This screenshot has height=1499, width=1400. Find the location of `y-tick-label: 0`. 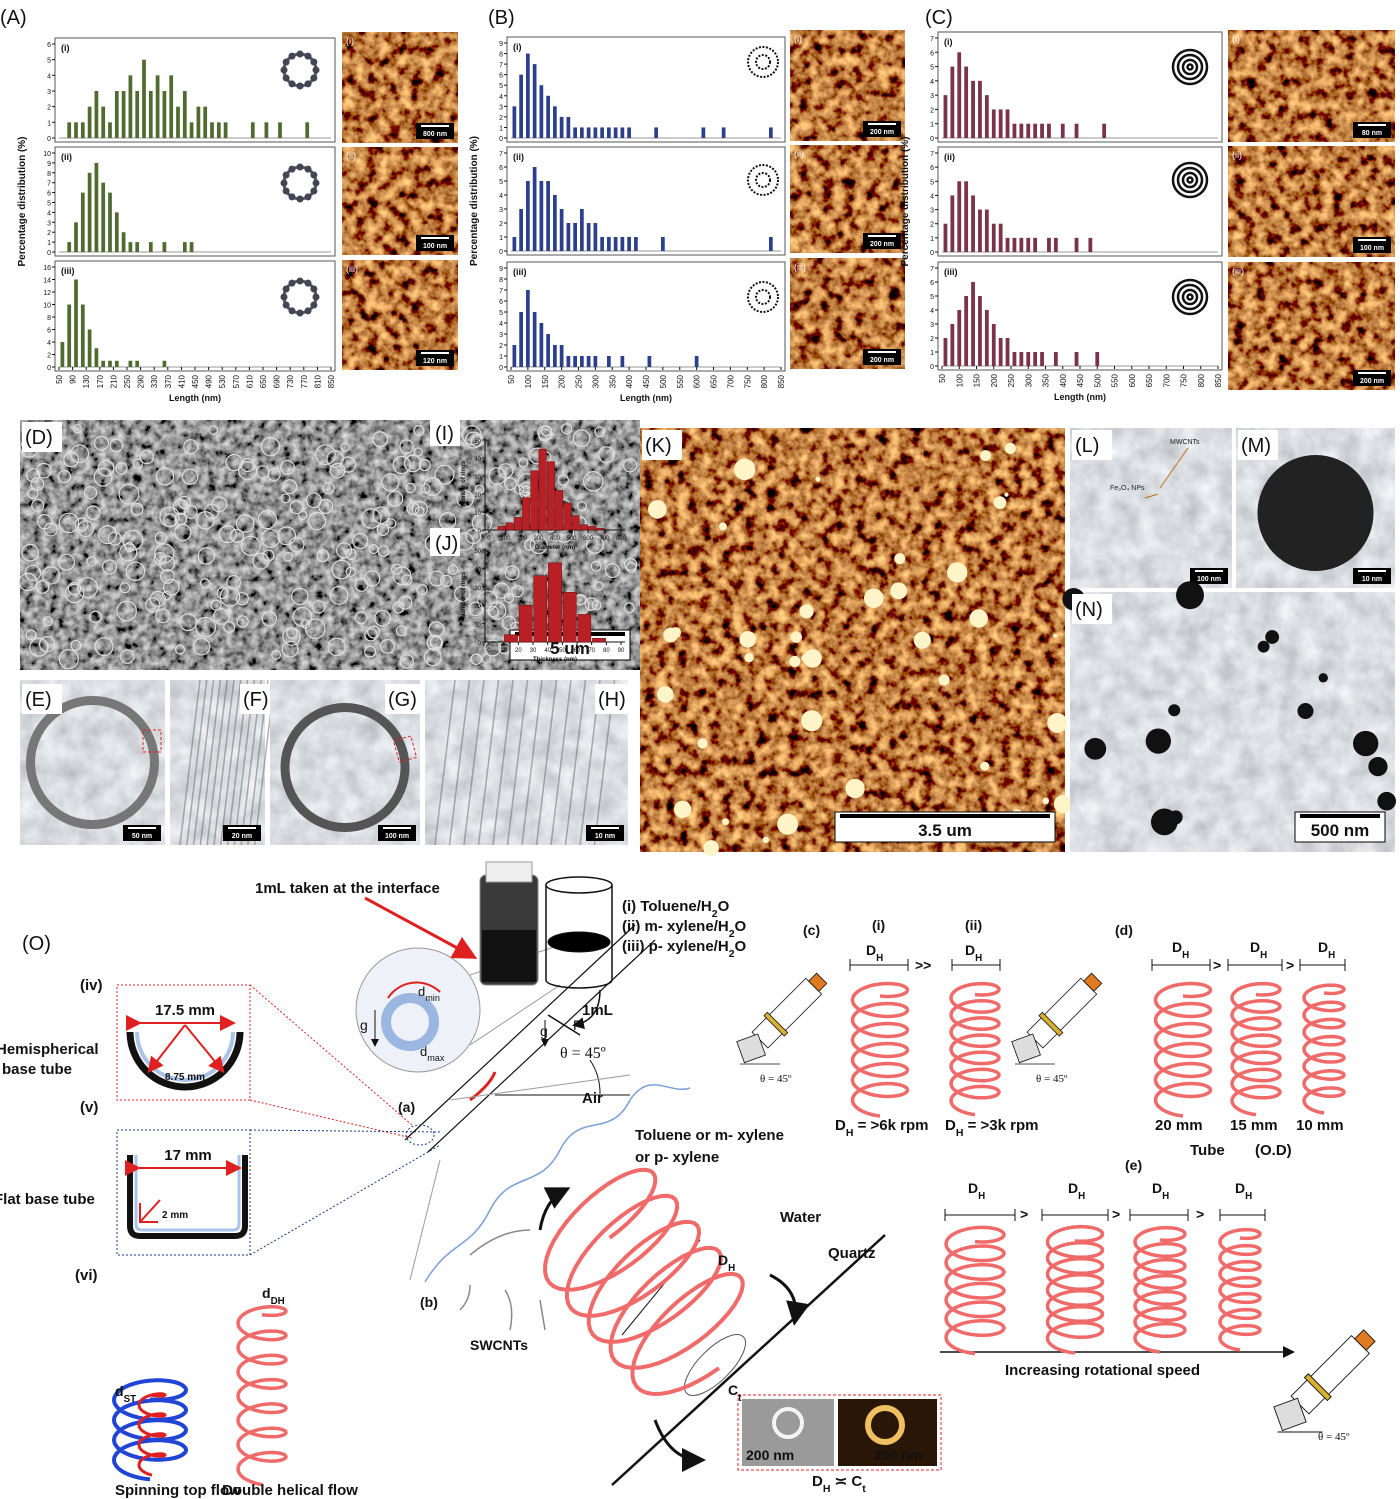

y-tick-label: 0 is located at coordinates (480, 532).